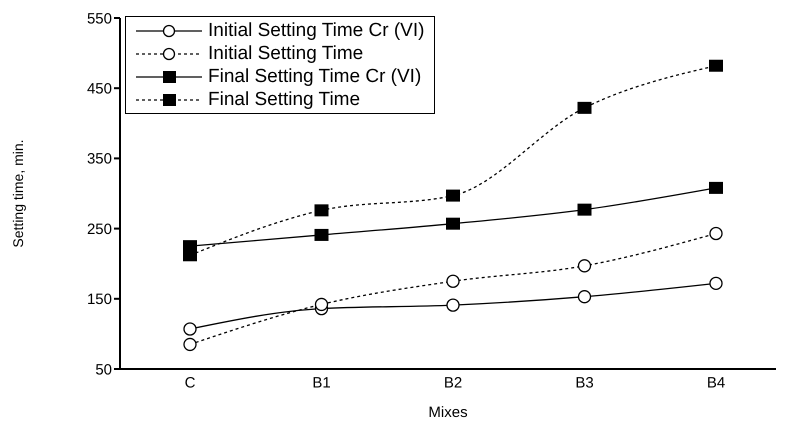 The image size is (786, 437). Describe the element at coordinates (584, 383) in the screenshot. I see `x-tick-label: B3` at that location.